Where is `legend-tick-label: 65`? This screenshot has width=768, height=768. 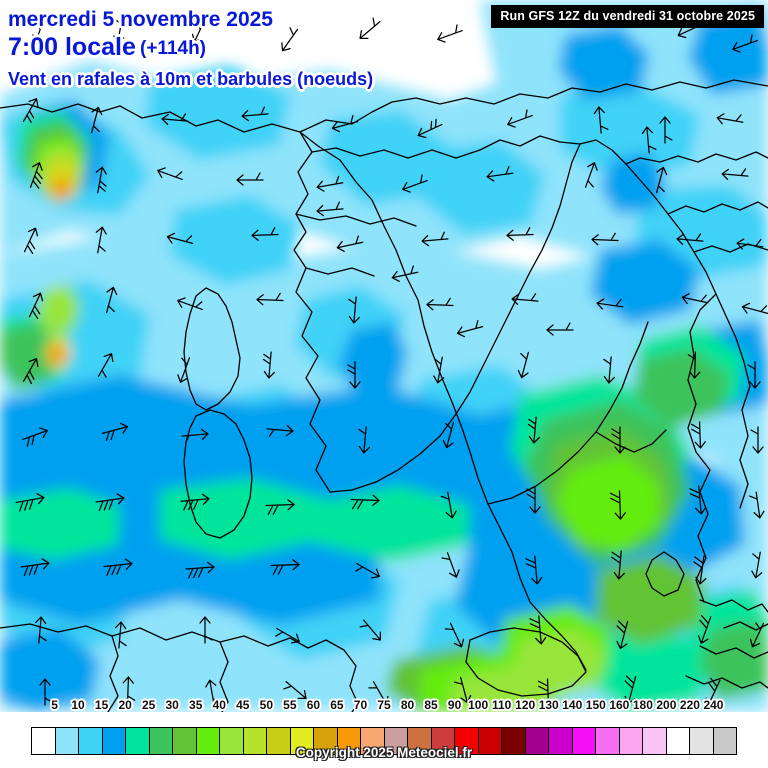
legend-tick-label: 65 is located at coordinates (337, 705).